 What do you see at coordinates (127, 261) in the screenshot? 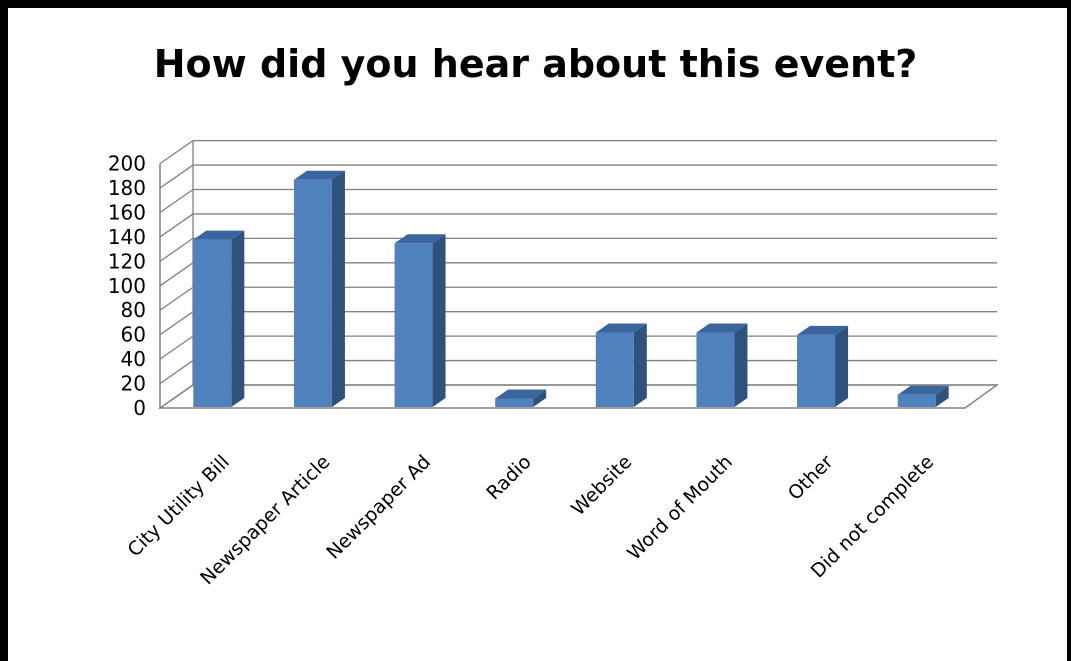
I see `y-tick-label: 120` at bounding box center [127, 261].